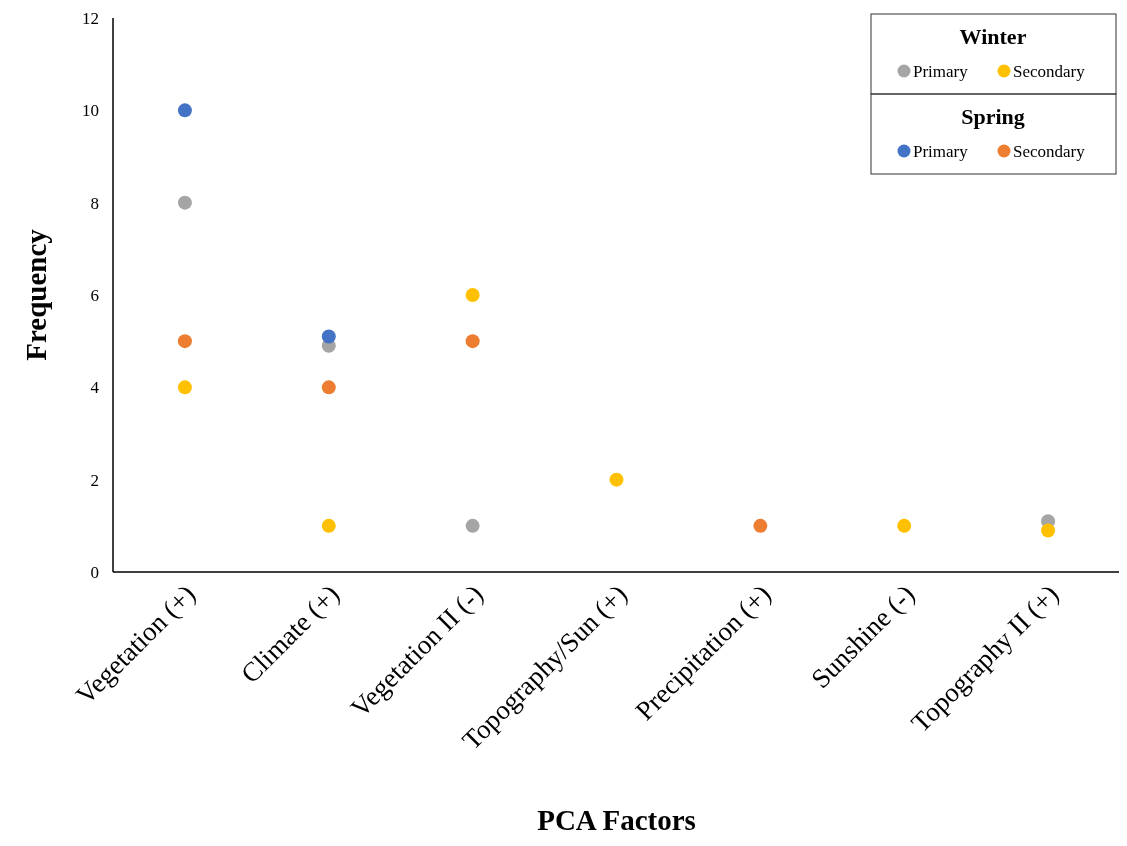  I want to click on annotation: Winter, so click(993, 36).